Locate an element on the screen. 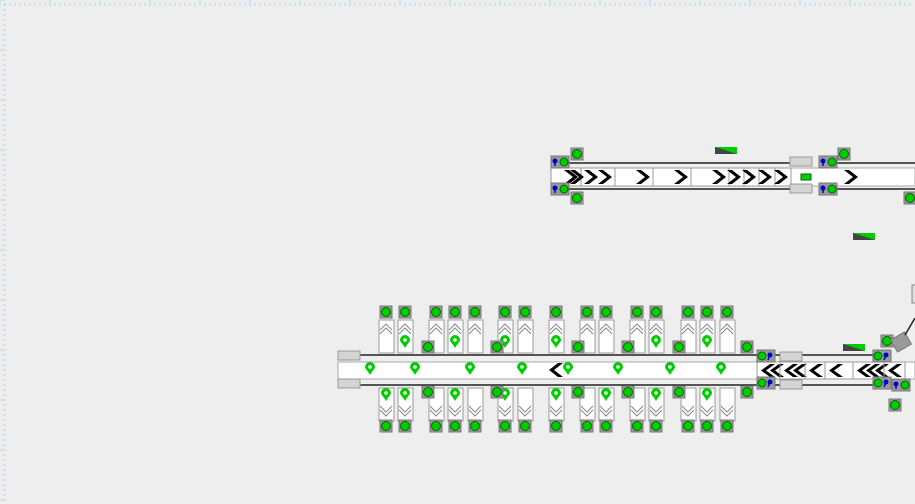 The image size is (915, 504). offscreen-element is located at coordinates (913, 294).